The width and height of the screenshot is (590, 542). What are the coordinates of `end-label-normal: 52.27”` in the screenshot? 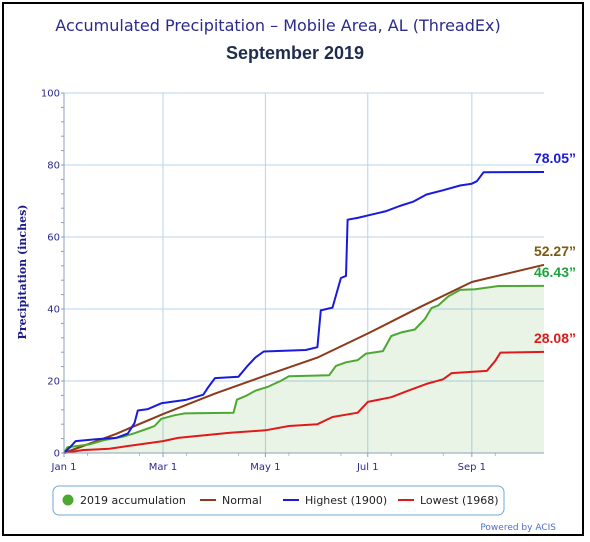 It's located at (555, 251).